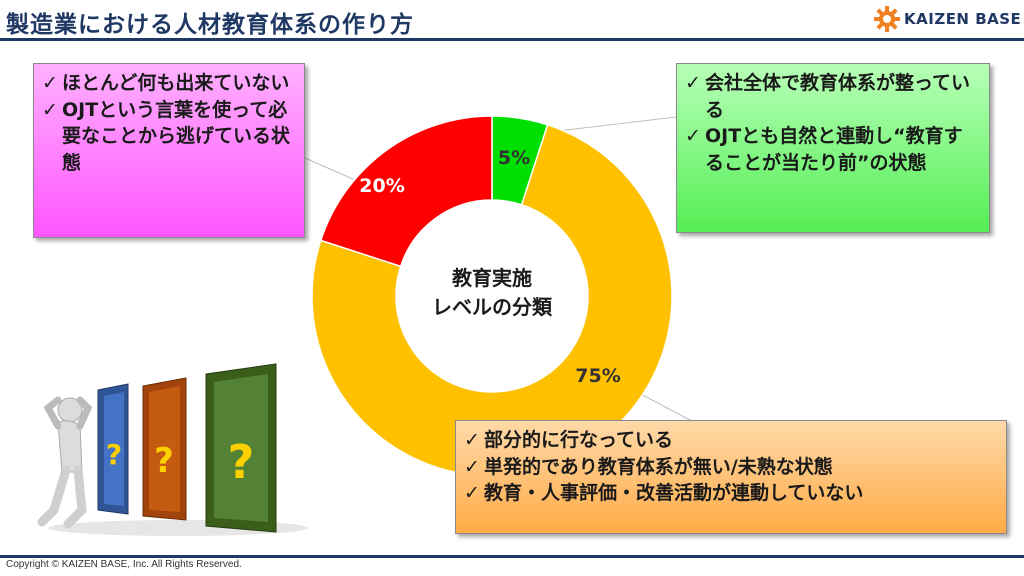 Image resolution: width=1024 pixels, height=576 pixels. What do you see at coordinates (658, 466) in the screenshot?
I see `callout-text: 単発的であり教育体系が無い/未熟な状態` at bounding box center [658, 466].